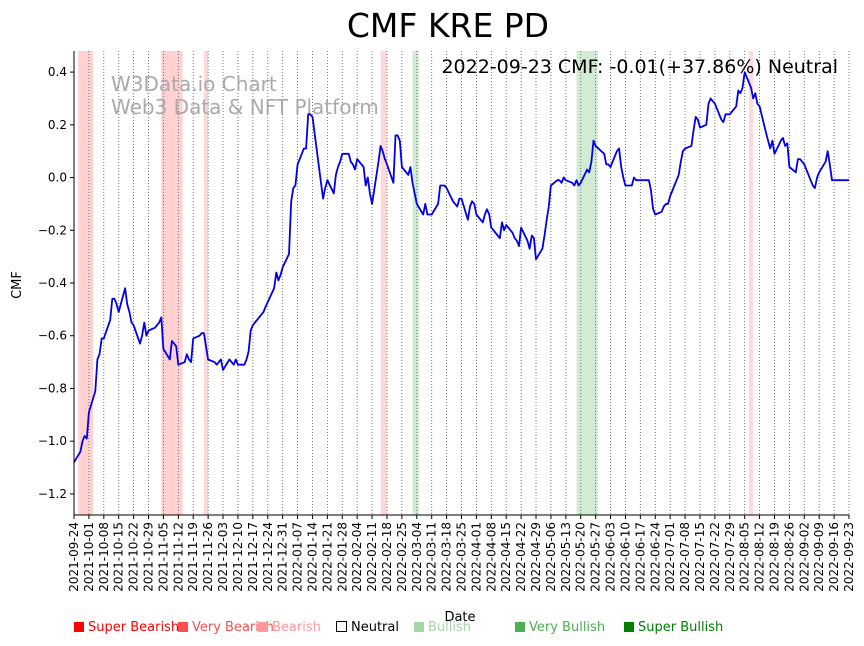 The height and width of the screenshot is (646, 864). I want to click on x-tick-label: 2022-01-21, so click(327, 557).